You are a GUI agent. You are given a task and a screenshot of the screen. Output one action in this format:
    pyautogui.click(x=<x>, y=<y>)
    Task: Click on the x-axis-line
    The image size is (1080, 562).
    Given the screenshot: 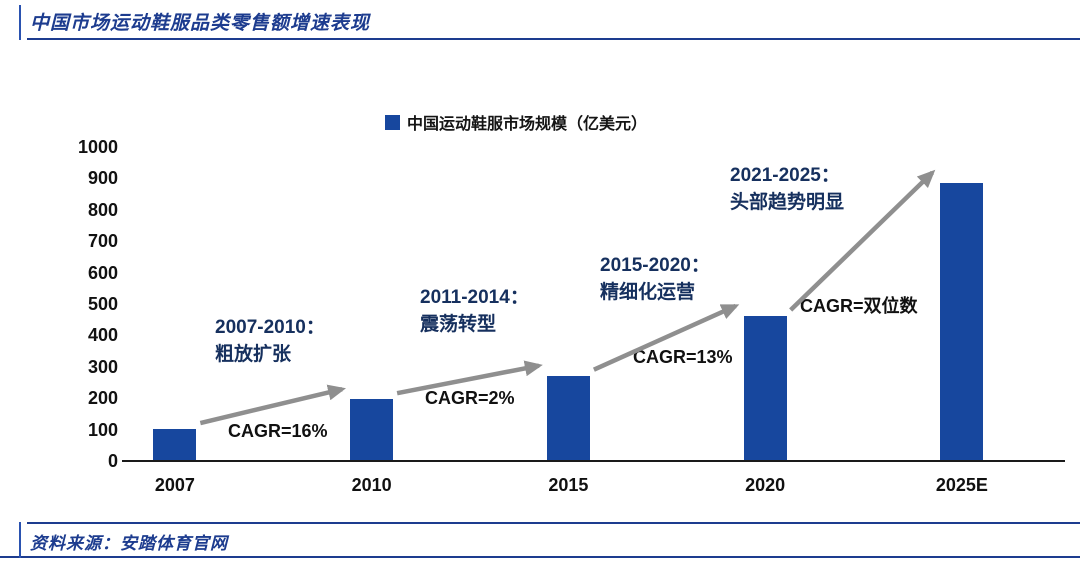 What is the action you would take?
    pyautogui.click(x=593, y=461)
    